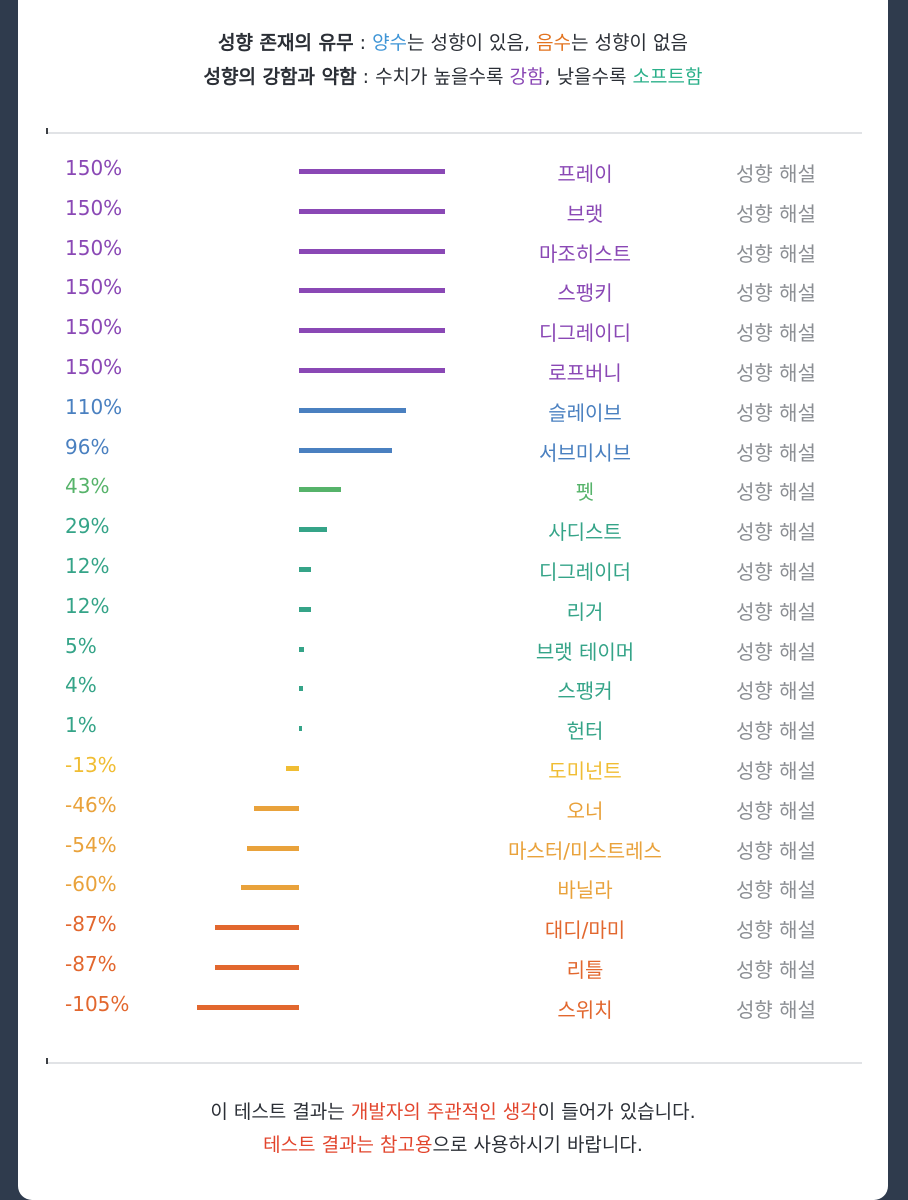  Describe the element at coordinates (585, 174) in the screenshot. I see `row-category-name: 프레이` at that location.